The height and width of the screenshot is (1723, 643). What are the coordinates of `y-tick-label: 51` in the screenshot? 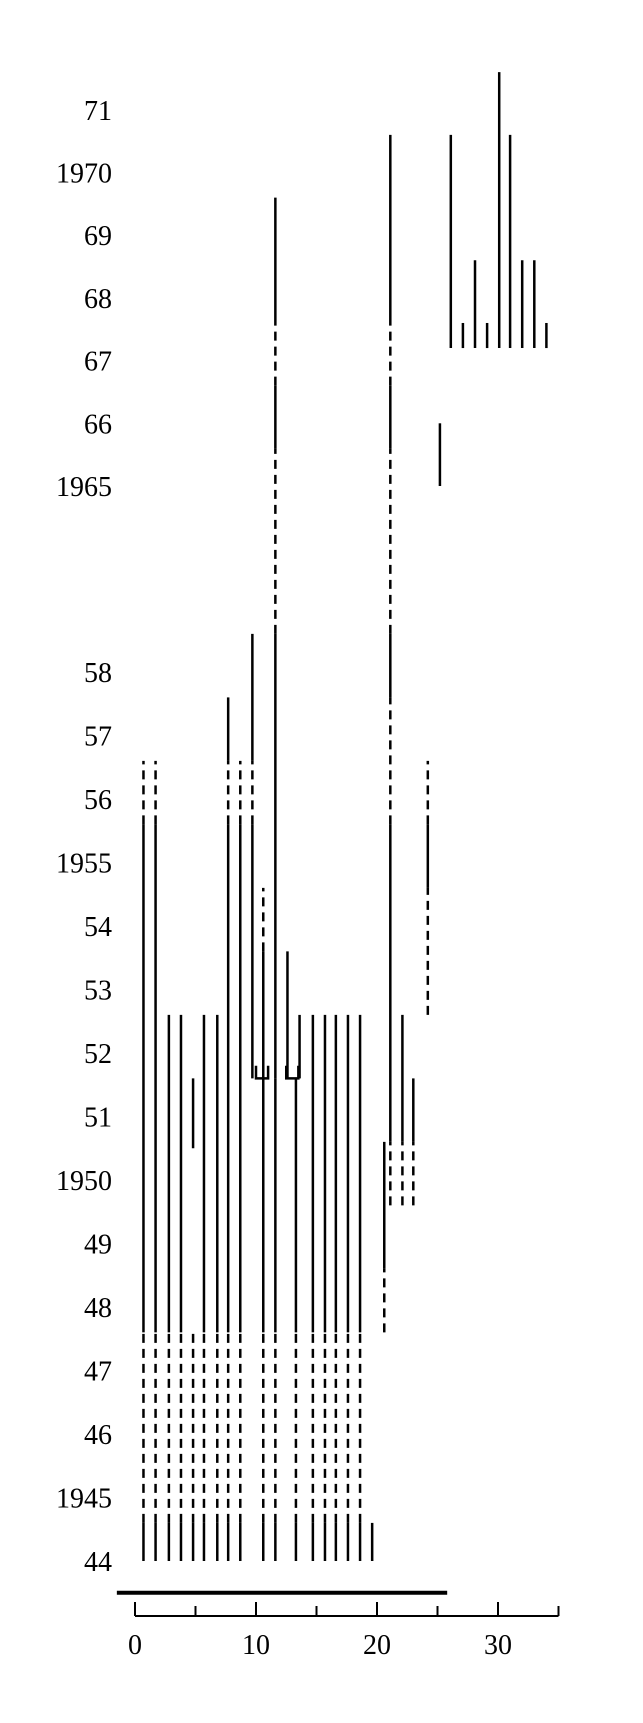 It's located at (98, 1118).